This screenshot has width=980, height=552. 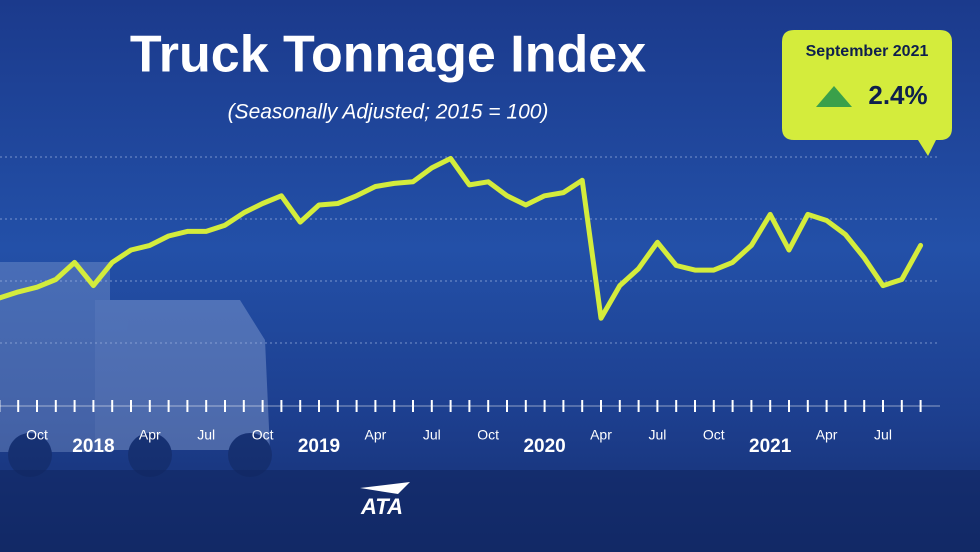 What do you see at coordinates (897, 95) in the screenshot?
I see `callout-change: 2.4%` at bounding box center [897, 95].